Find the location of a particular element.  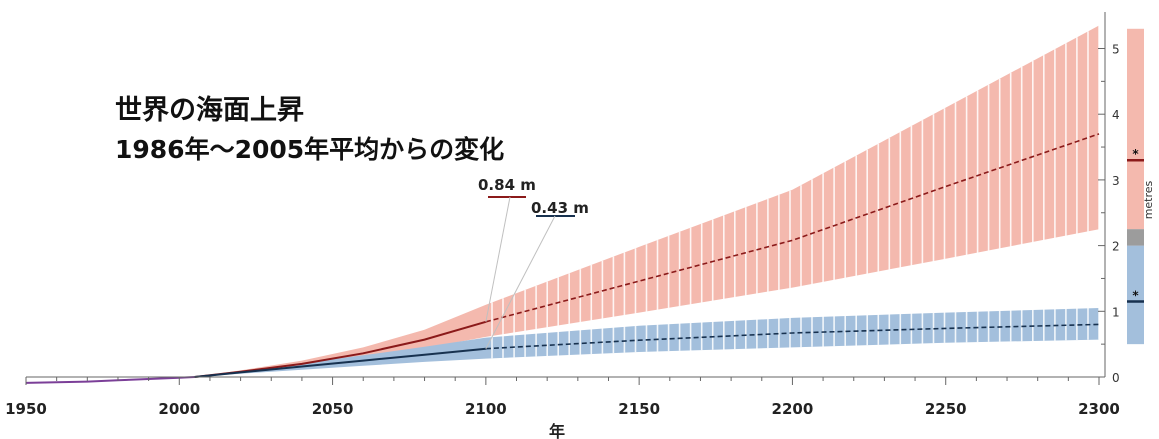

y-tick-label: 4 is located at coordinates (1116, 115).